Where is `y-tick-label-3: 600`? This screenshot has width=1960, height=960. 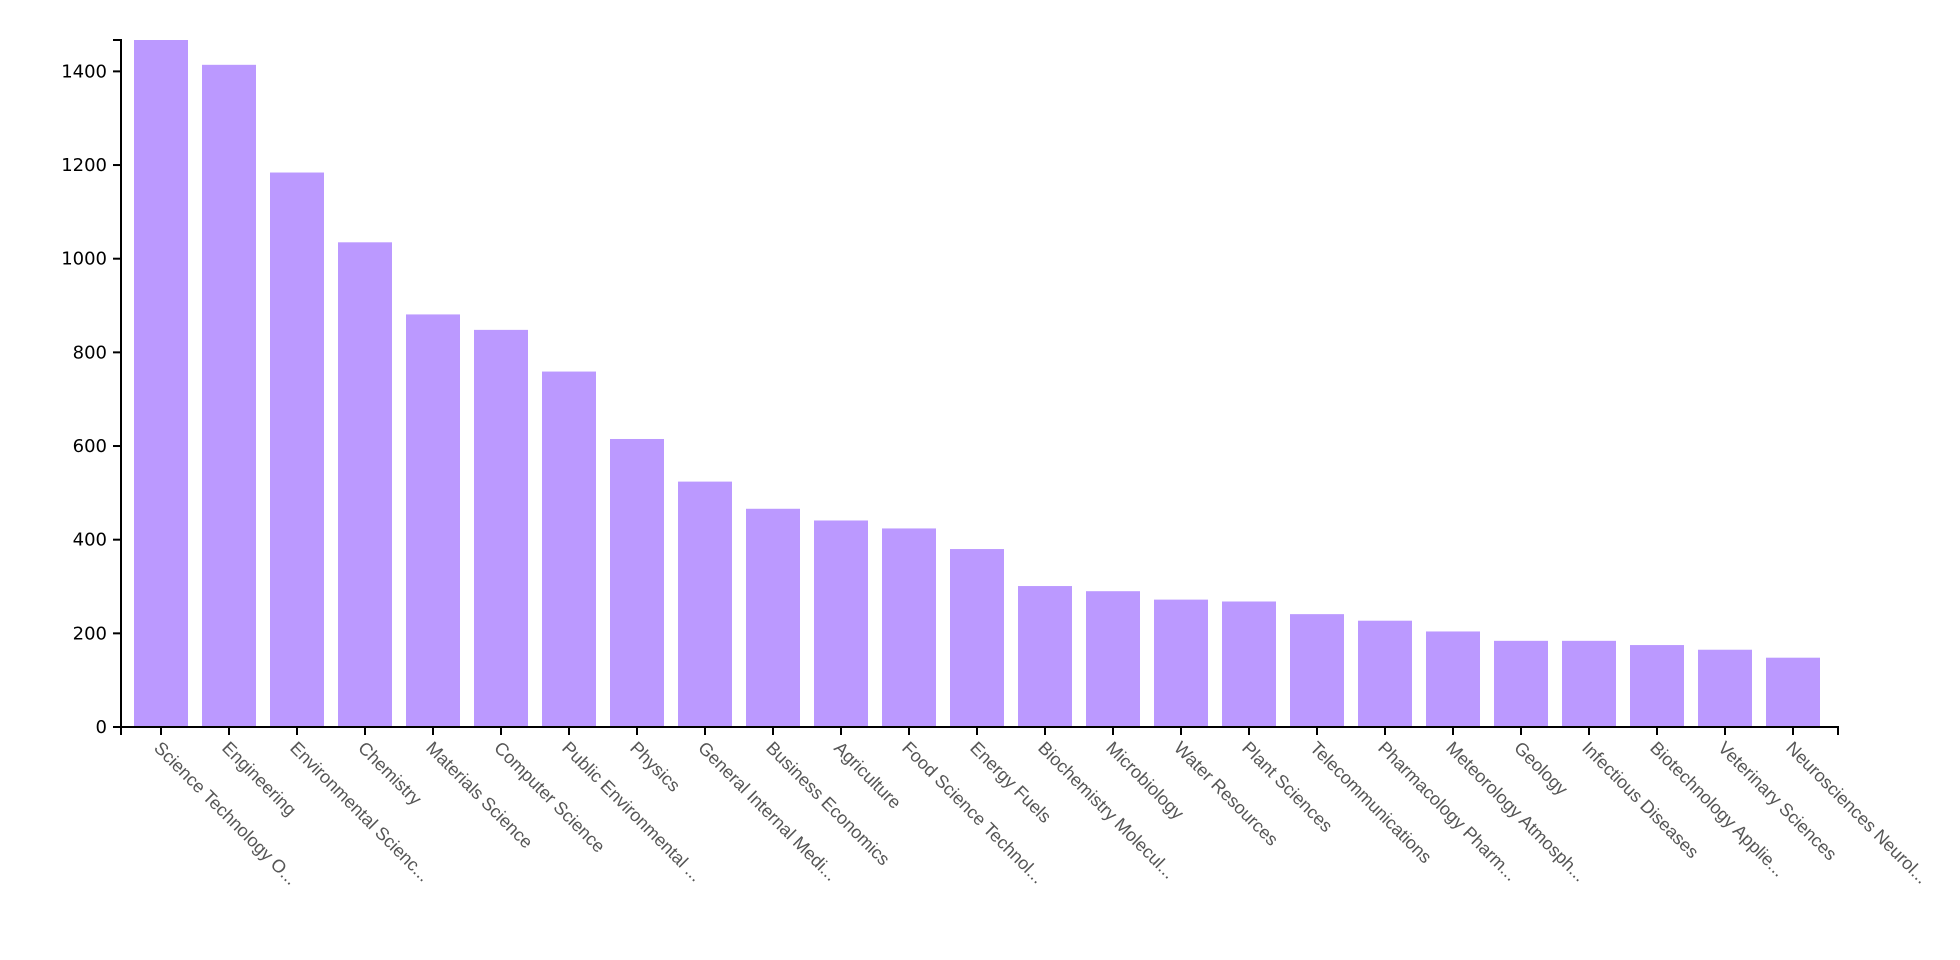 y-tick-label-3: 600 is located at coordinates (90, 446).